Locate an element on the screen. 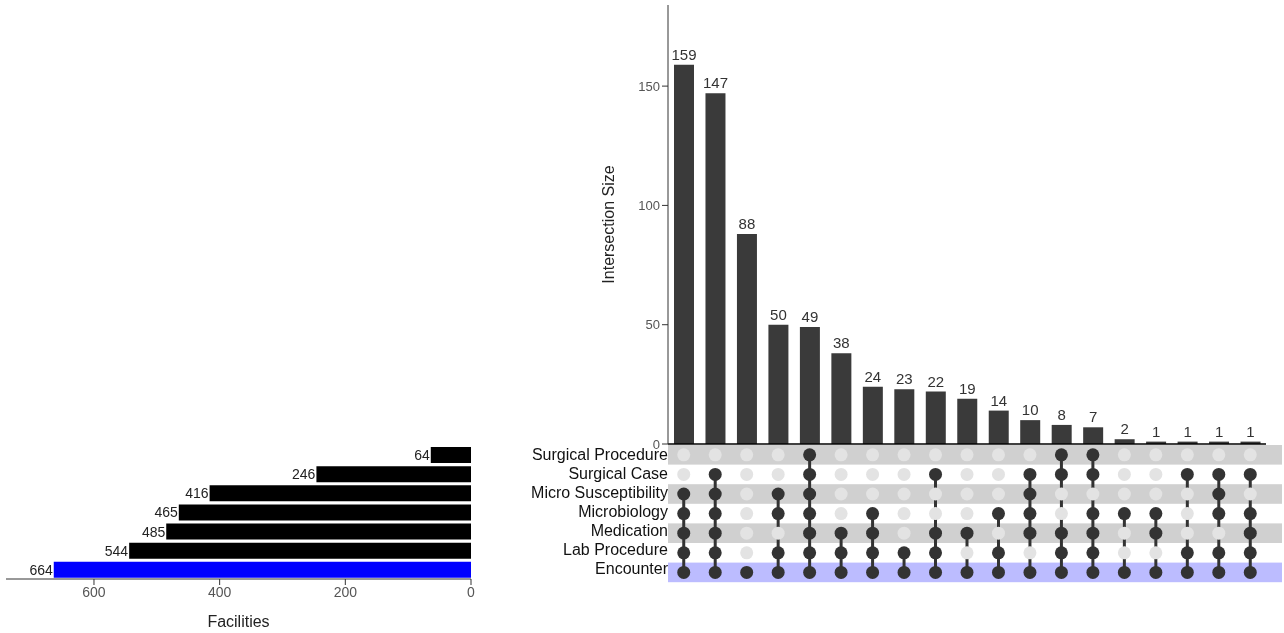  x-axis-title: Facilities is located at coordinates (238, 621).